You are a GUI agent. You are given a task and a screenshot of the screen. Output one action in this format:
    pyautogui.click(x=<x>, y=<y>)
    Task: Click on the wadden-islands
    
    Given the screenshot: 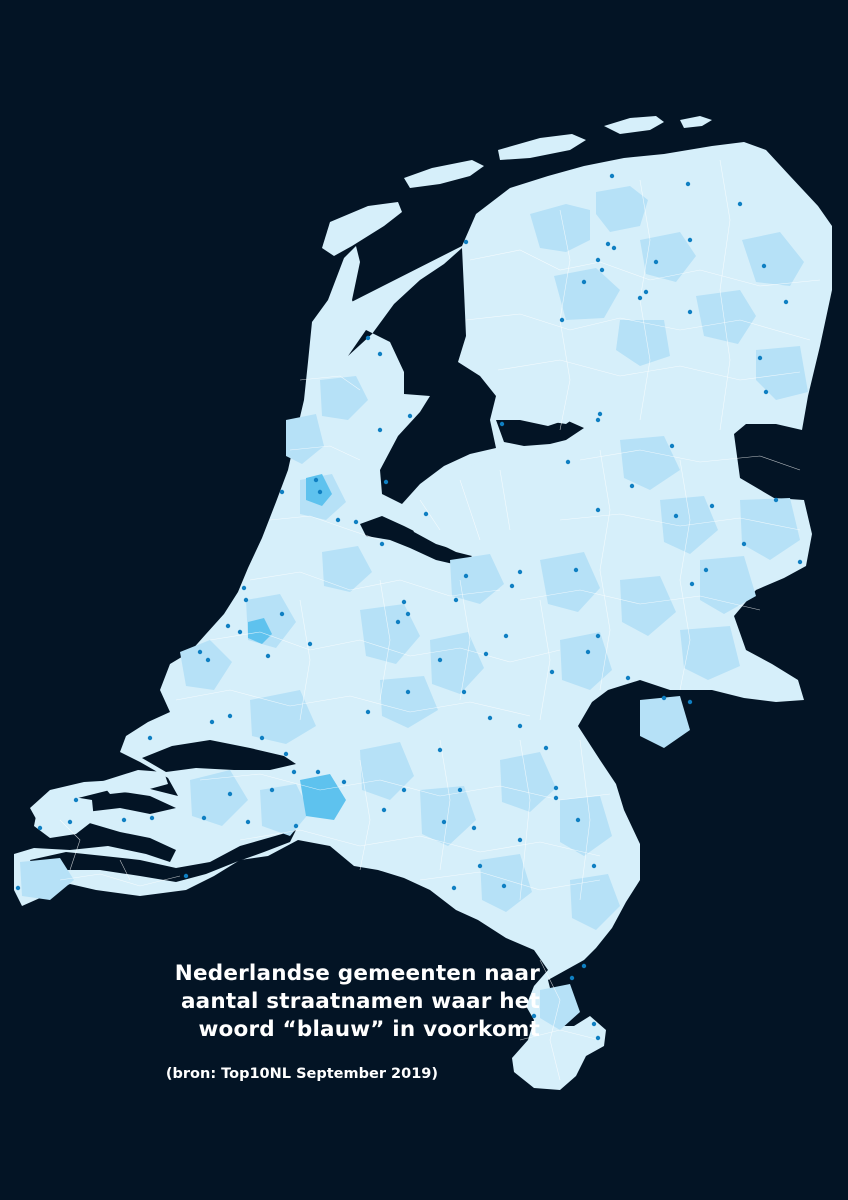 What is the action you would take?
    pyautogui.click(x=517, y=186)
    